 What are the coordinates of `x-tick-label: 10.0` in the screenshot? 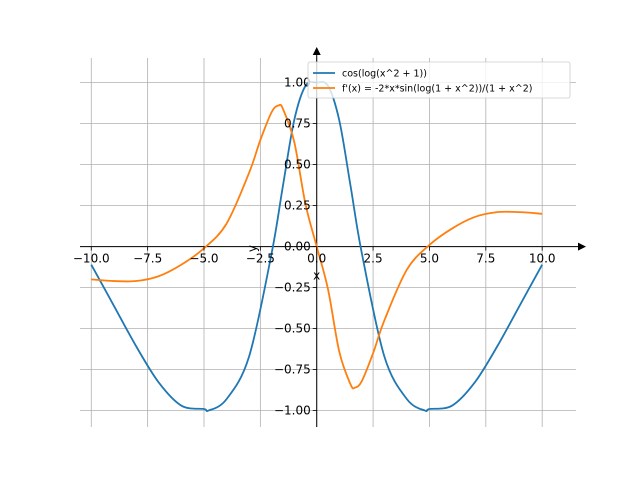 It's located at (542, 259).